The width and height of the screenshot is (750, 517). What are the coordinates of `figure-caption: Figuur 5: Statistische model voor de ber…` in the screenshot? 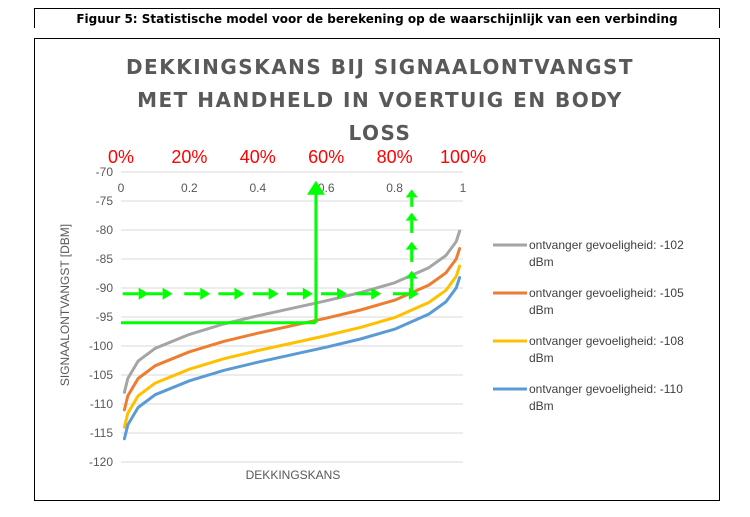 It's located at (377, 18).